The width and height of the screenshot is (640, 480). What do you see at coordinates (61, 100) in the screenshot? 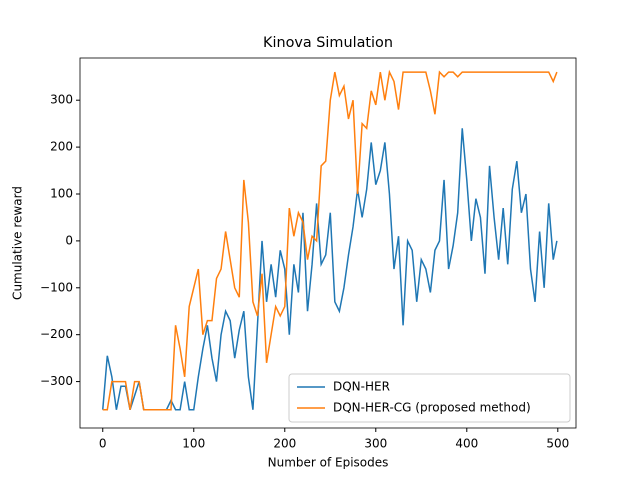
I see `y-tick-label: 300` at bounding box center [61, 100].